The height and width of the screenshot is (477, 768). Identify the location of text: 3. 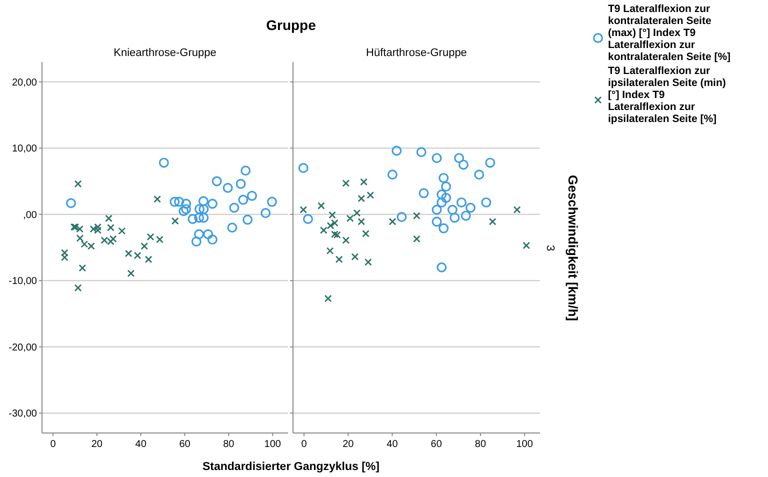
(550, 248).